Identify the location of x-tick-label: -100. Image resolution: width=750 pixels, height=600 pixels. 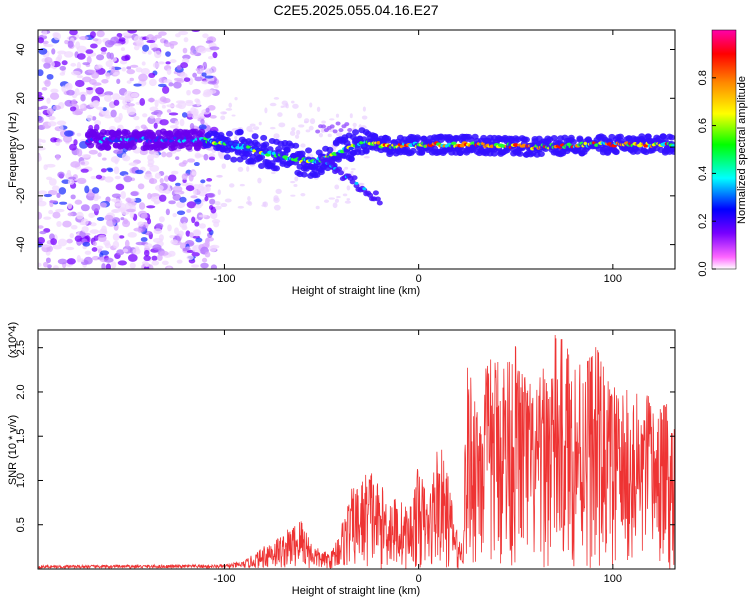
(224, 579).